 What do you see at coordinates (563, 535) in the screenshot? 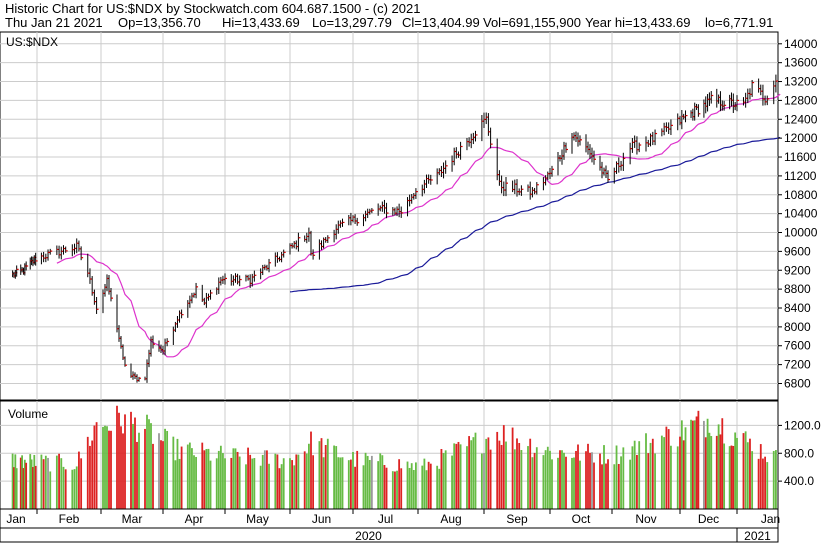
I see `x-year-labels: 2020 2021` at bounding box center [563, 535].